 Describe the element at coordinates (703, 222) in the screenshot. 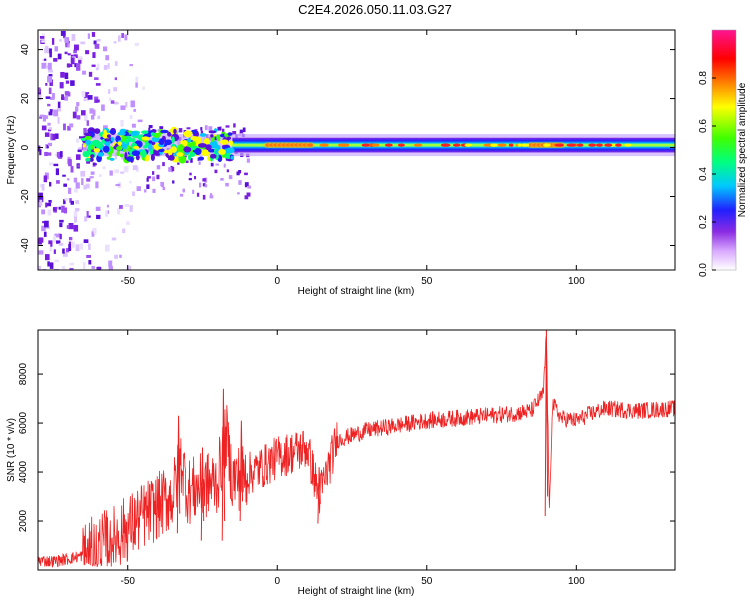

I see `colorbar-tick-label: 0.2` at that location.